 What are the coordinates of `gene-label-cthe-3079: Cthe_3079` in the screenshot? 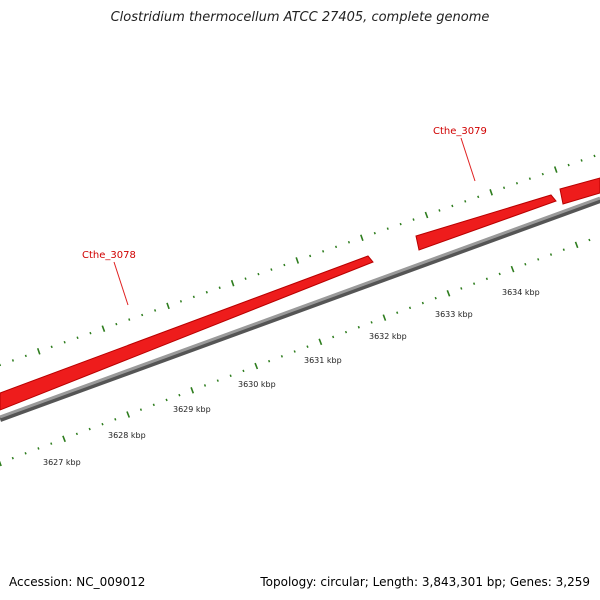 It's located at (460, 131).